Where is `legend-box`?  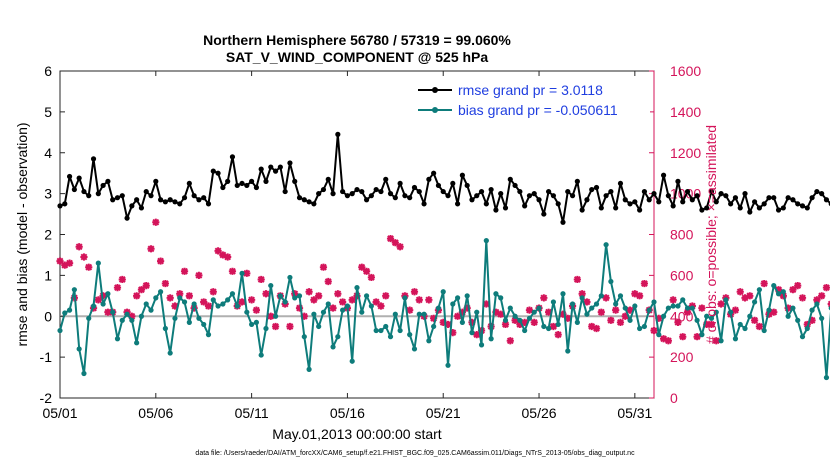
legend-box is located at coordinates (532, 99).